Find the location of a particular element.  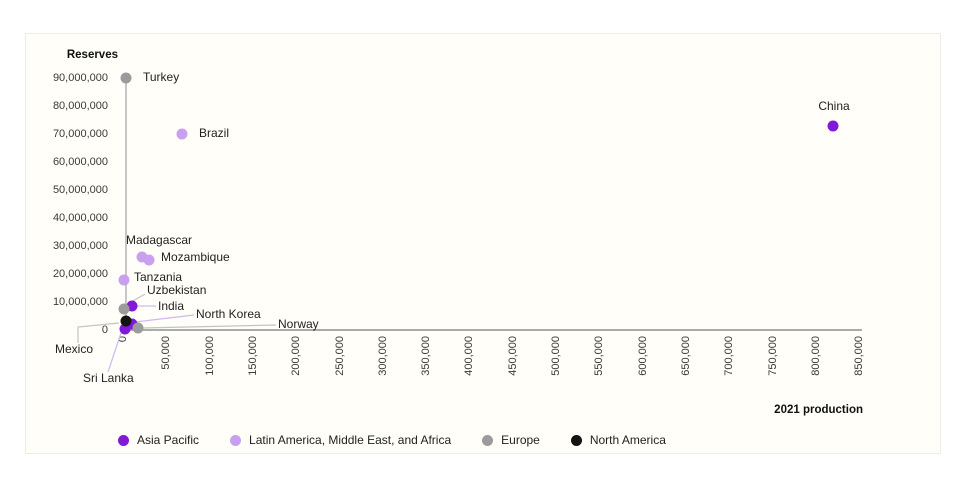

point-label-norway: Norway is located at coordinates (298, 324).